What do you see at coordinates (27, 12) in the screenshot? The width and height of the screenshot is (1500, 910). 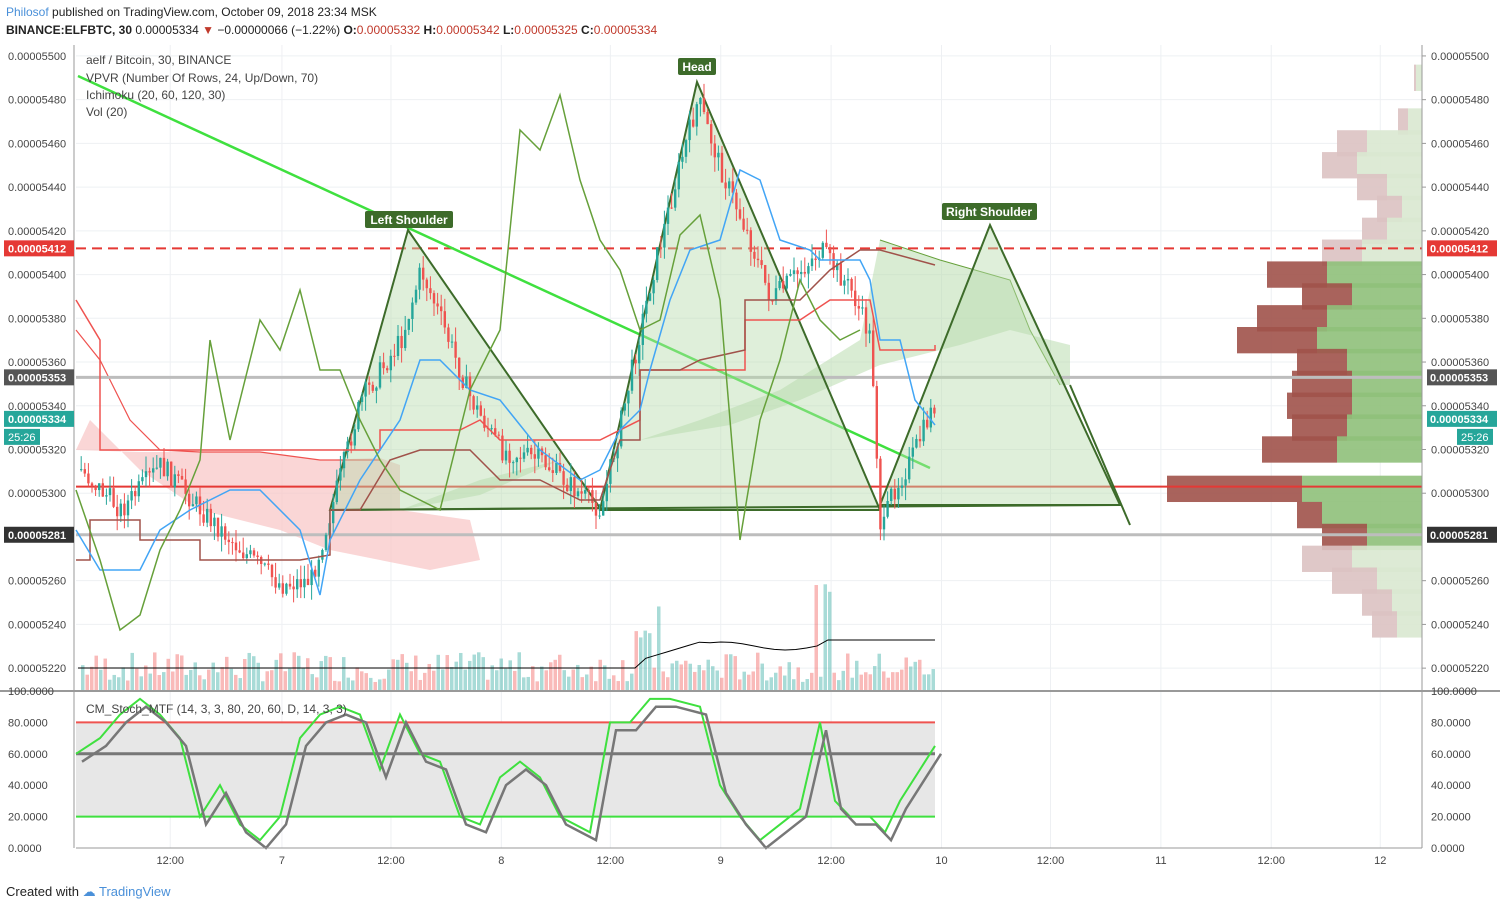 I see `author-link: Philosof` at bounding box center [27, 12].